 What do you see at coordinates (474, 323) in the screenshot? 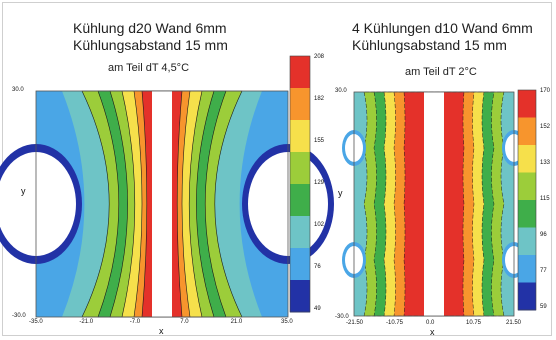
I see `chart2-xtick-3: 10.75` at bounding box center [474, 323].